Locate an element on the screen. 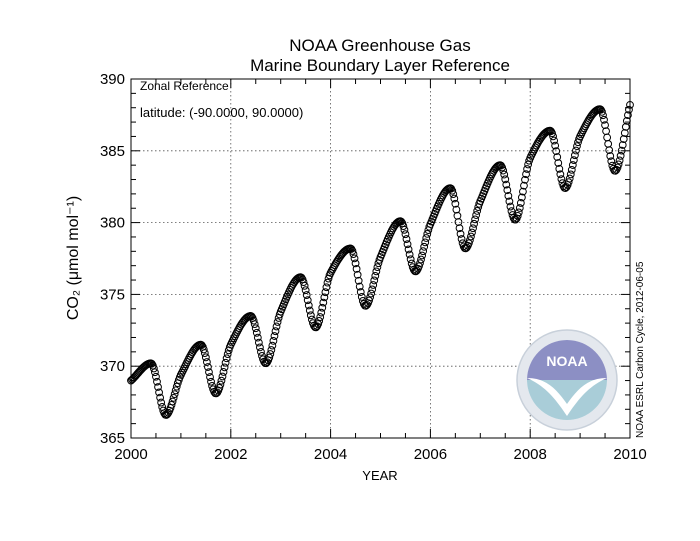 This screenshot has width=700, height=541. annotation-zonal: Zonal Reference is located at coordinates (184, 86).